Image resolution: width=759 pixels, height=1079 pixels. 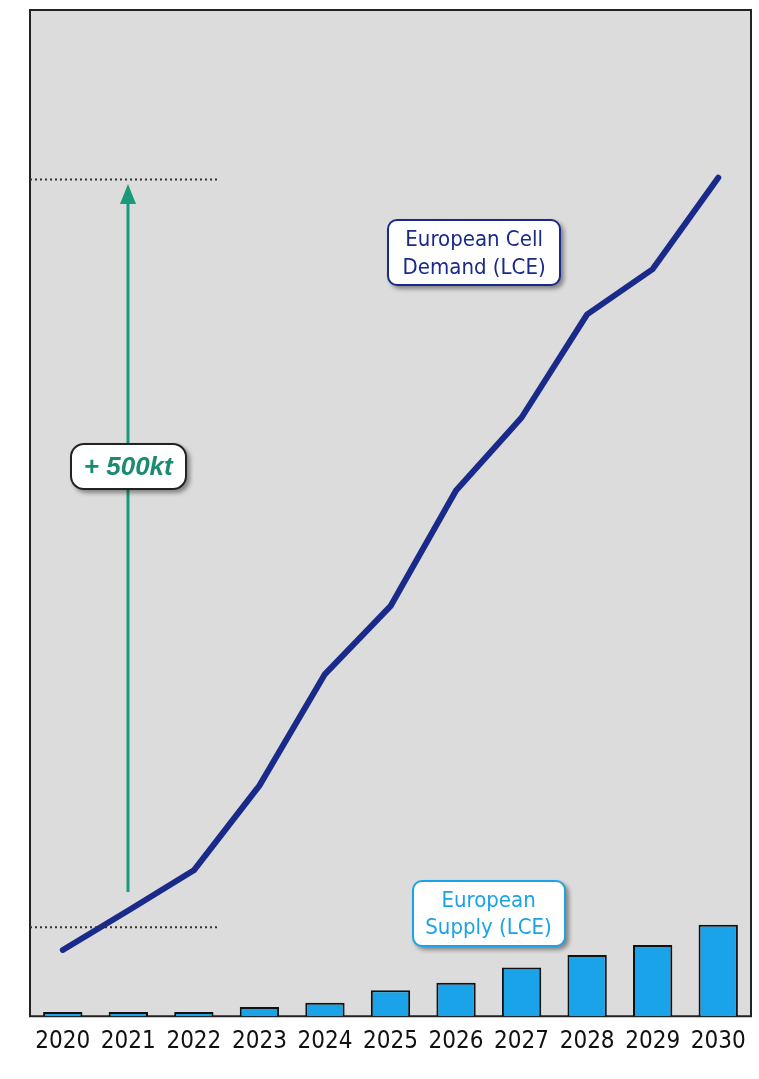 What do you see at coordinates (522, 1039) in the screenshot?
I see `x-tick-label: 2027` at bounding box center [522, 1039].